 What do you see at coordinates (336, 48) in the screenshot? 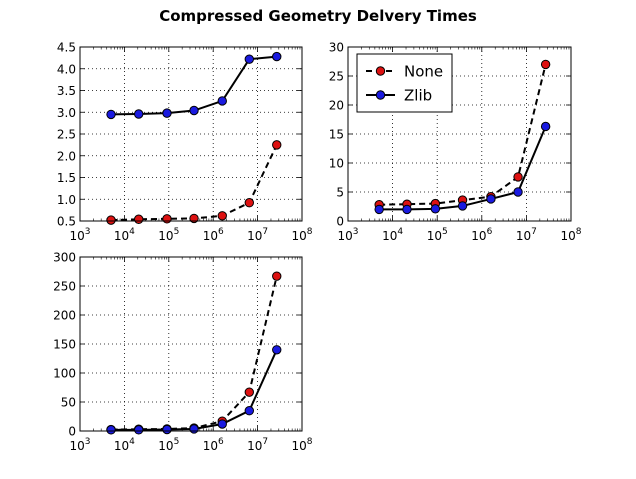
I see `y-tick-label: 30` at bounding box center [336, 48].